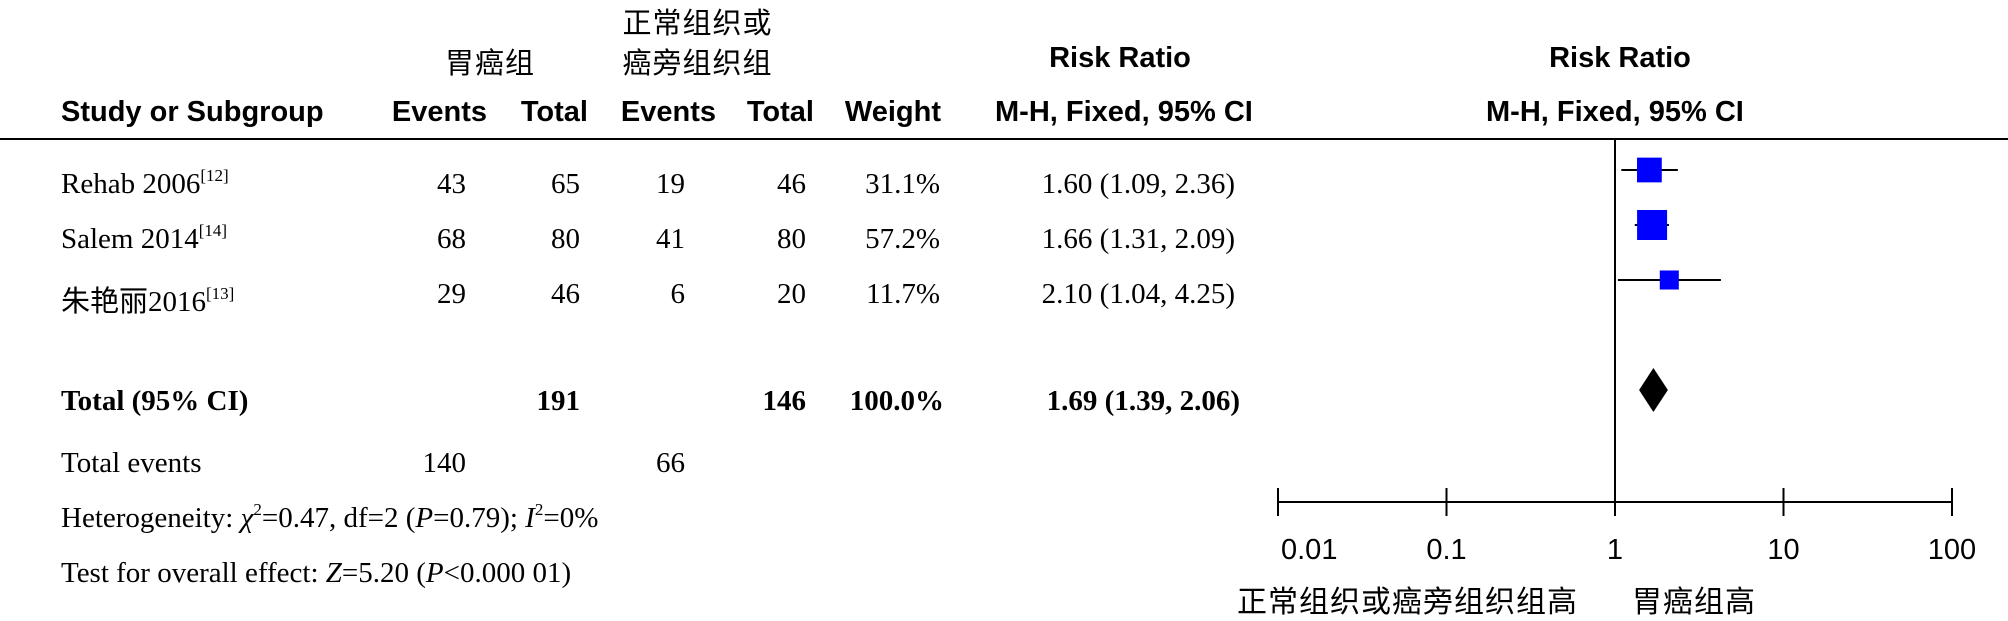 The width and height of the screenshot is (2008, 621). I want to click on ci-cell: 1.66 (1.31, 2.09), so click(1138, 239).